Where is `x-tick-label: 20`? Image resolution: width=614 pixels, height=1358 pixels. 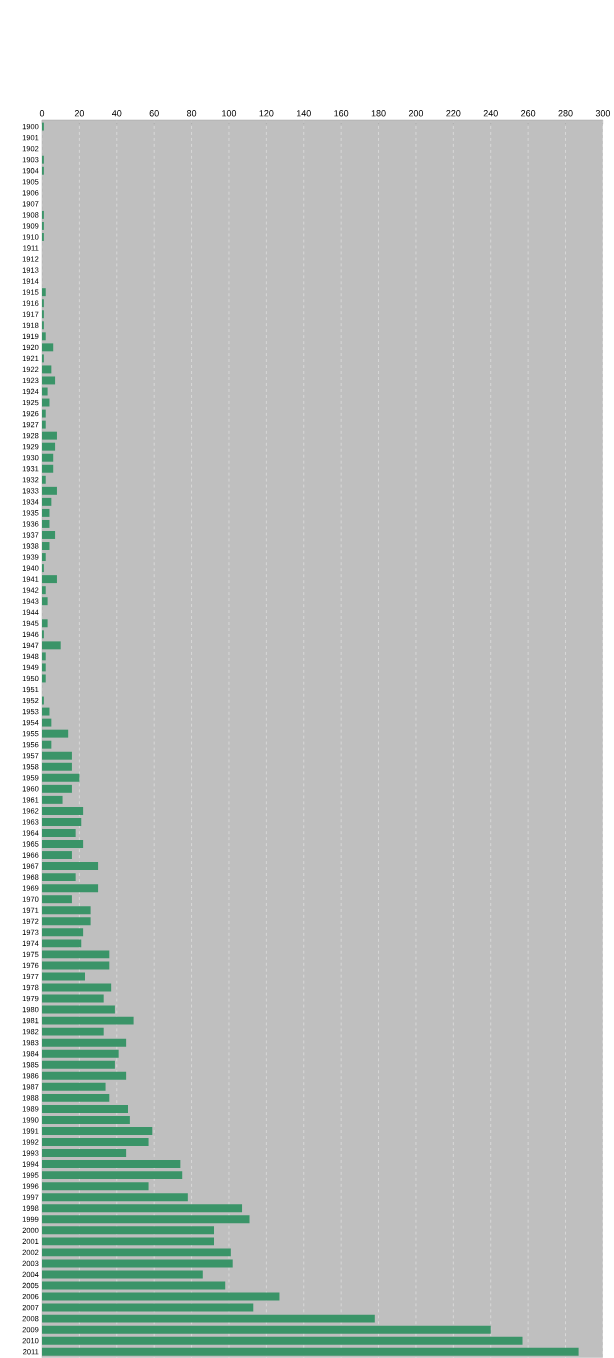 x-tick-label: 20 is located at coordinates (79, 113).